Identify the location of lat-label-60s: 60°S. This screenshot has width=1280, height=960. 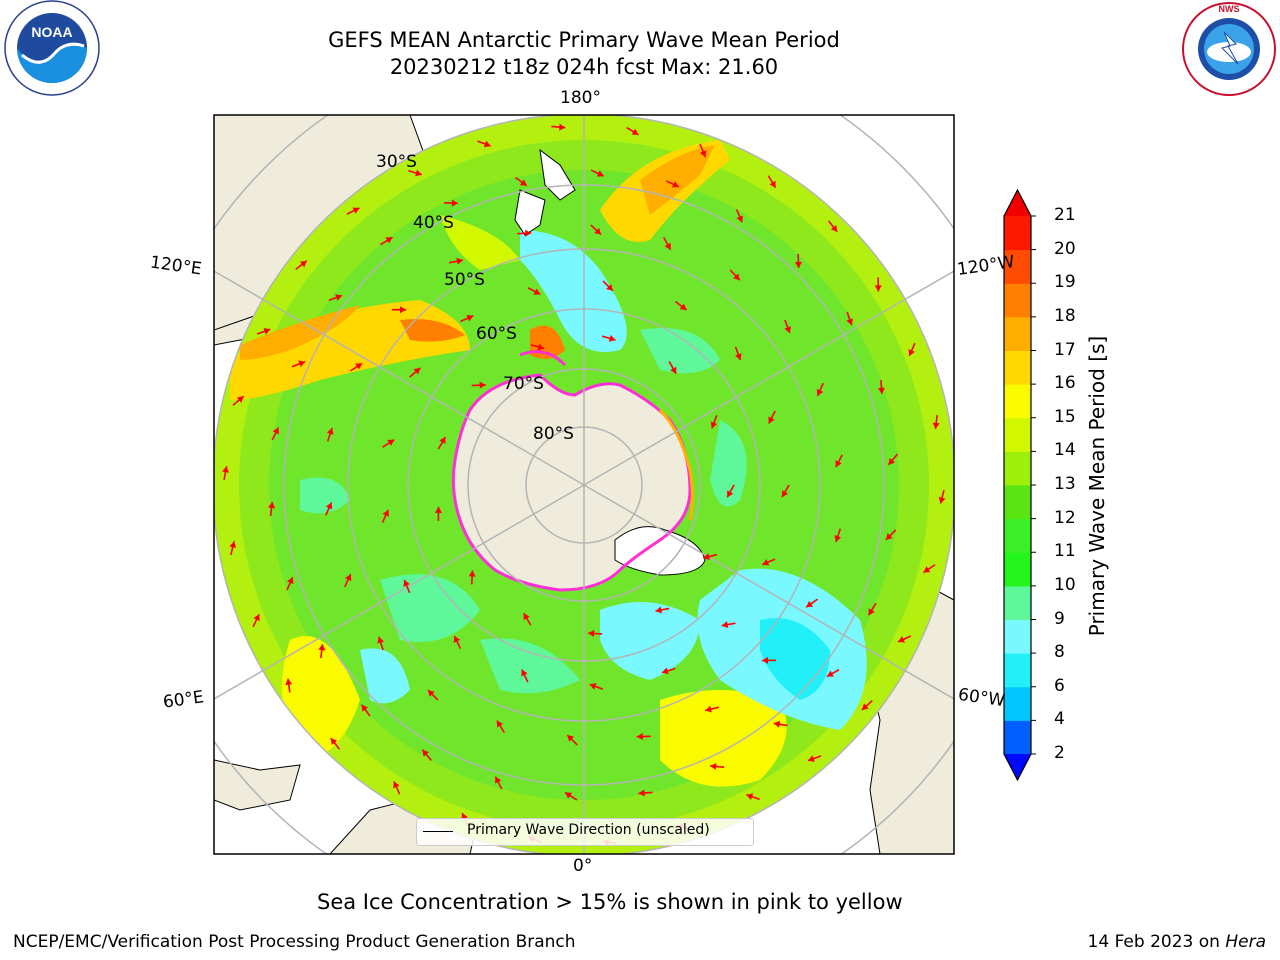
(496, 334).